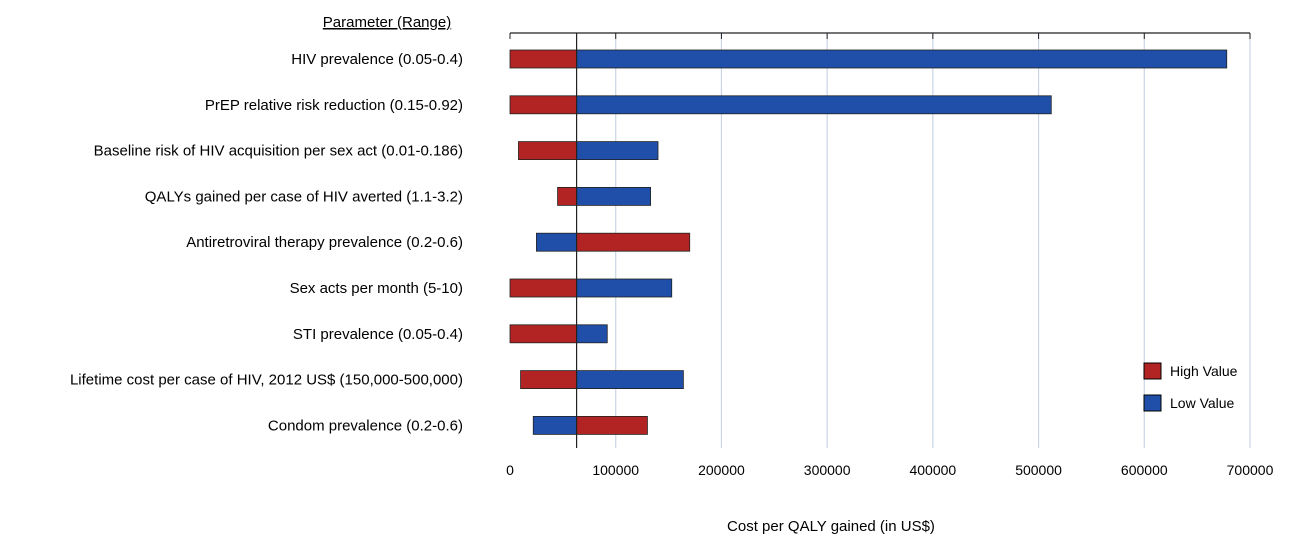  What do you see at coordinates (1144, 470) in the screenshot?
I see `x-tick-label: 600000` at bounding box center [1144, 470].